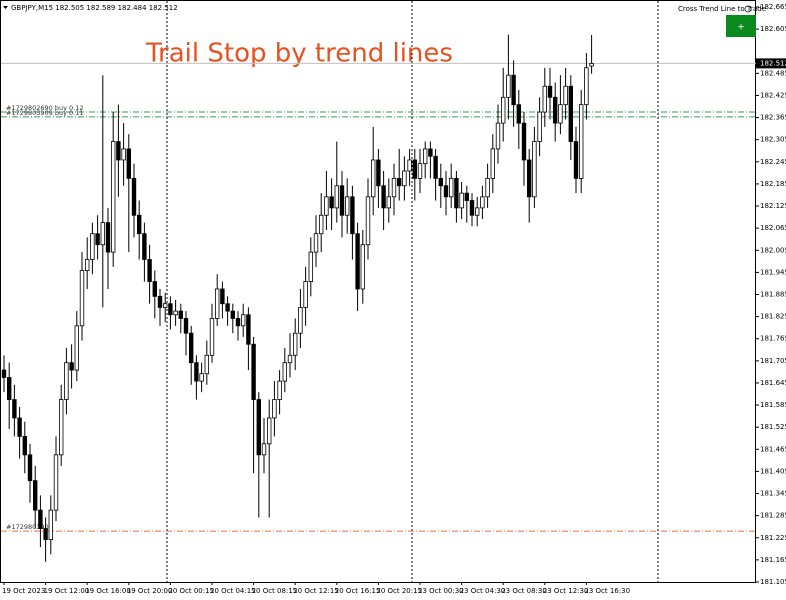  Describe the element at coordinates (45, 113) in the screenshot. I see `order-label: #1729803909 buy 0.11` at that location.